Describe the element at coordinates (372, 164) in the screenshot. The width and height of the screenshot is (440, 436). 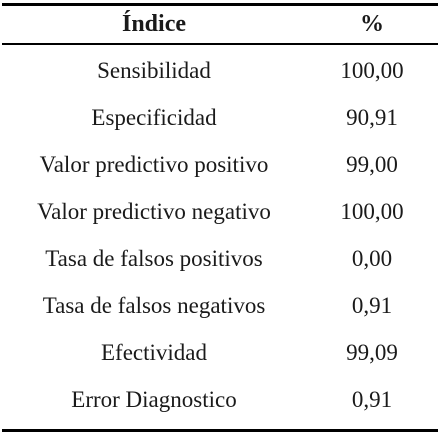
I see `row-percent-value: 99,00` at that location.